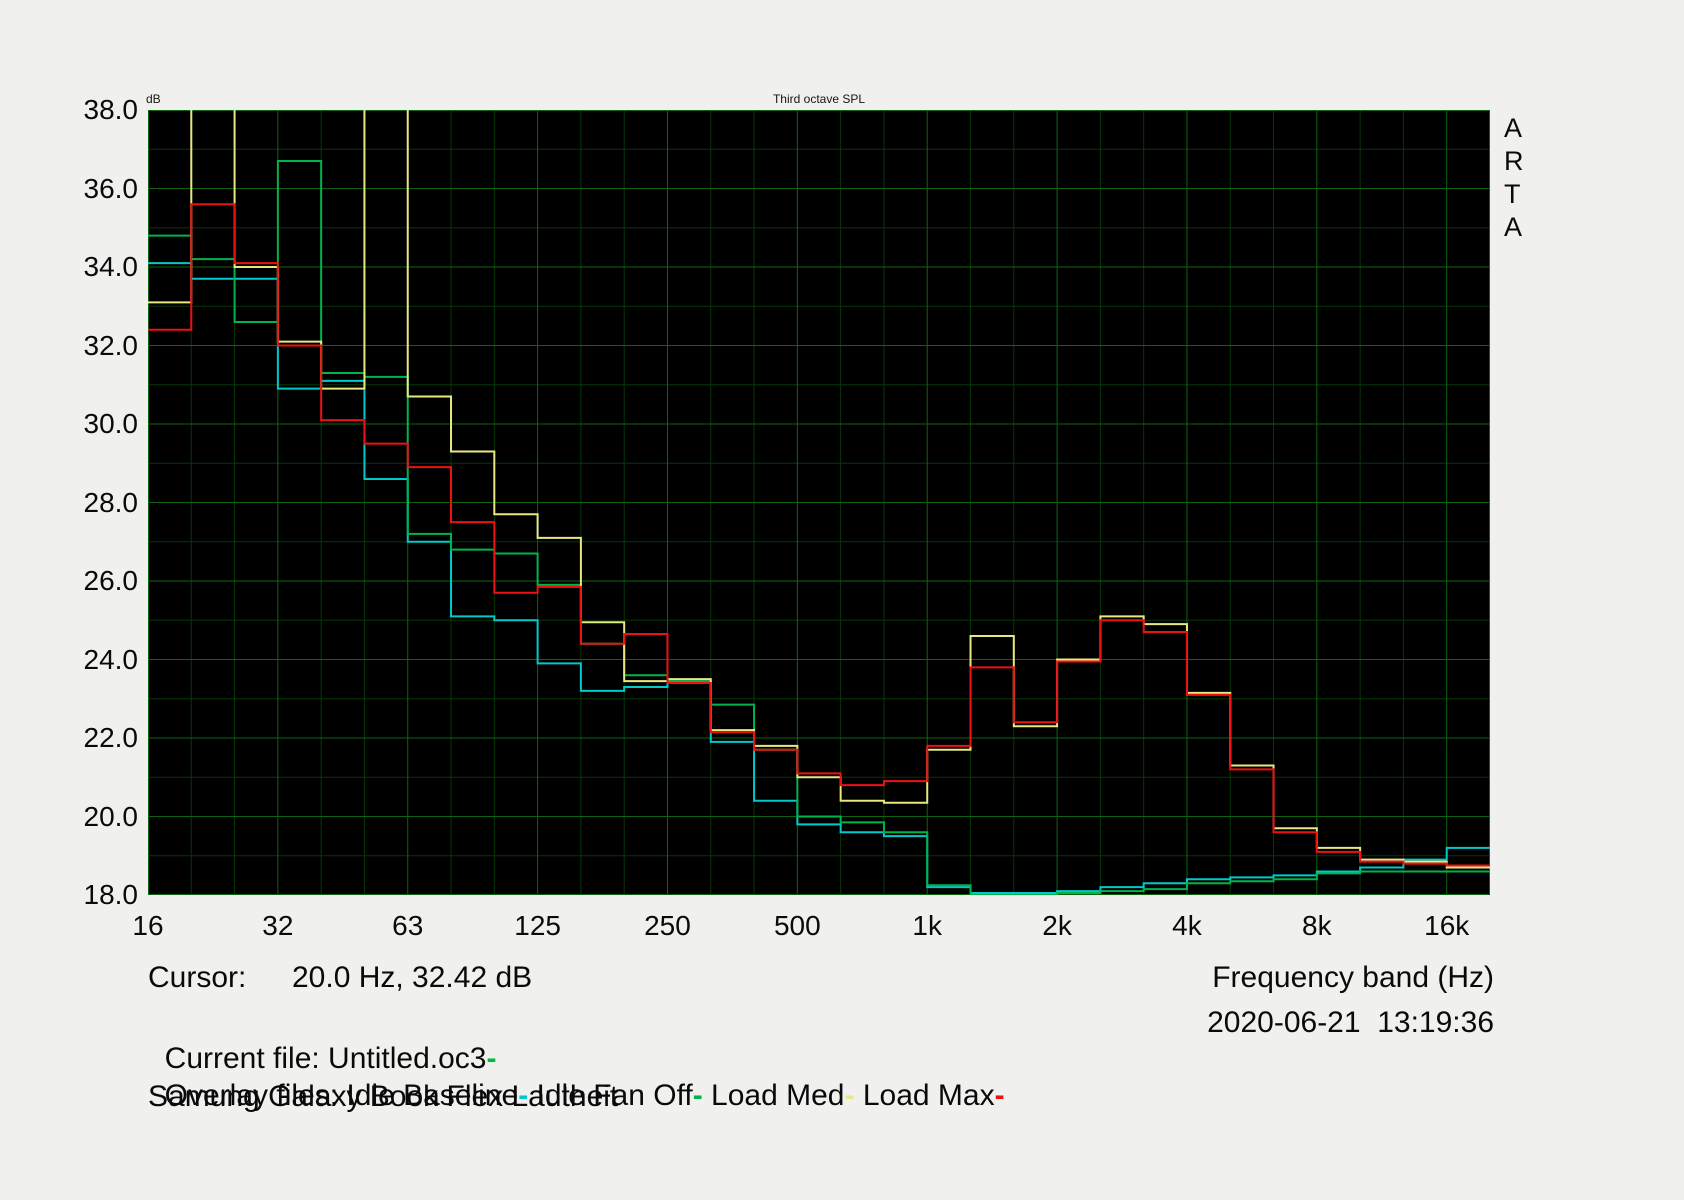 This screenshot has width=1684, height=1200. What do you see at coordinates (491, 1058) in the screenshot?
I see `current-file-dash: -` at bounding box center [491, 1058].